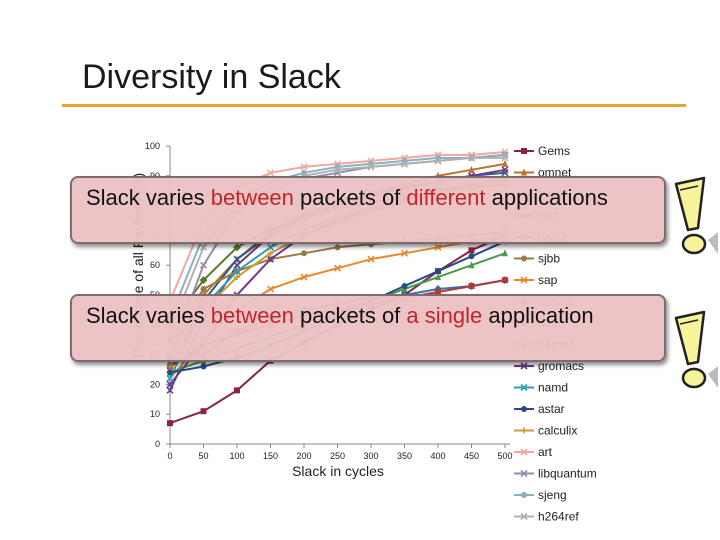 This screenshot has height=540, width=720. What do you see at coordinates (338, 471) in the screenshot?
I see `x-axis-label: Slack in cycles` at bounding box center [338, 471].